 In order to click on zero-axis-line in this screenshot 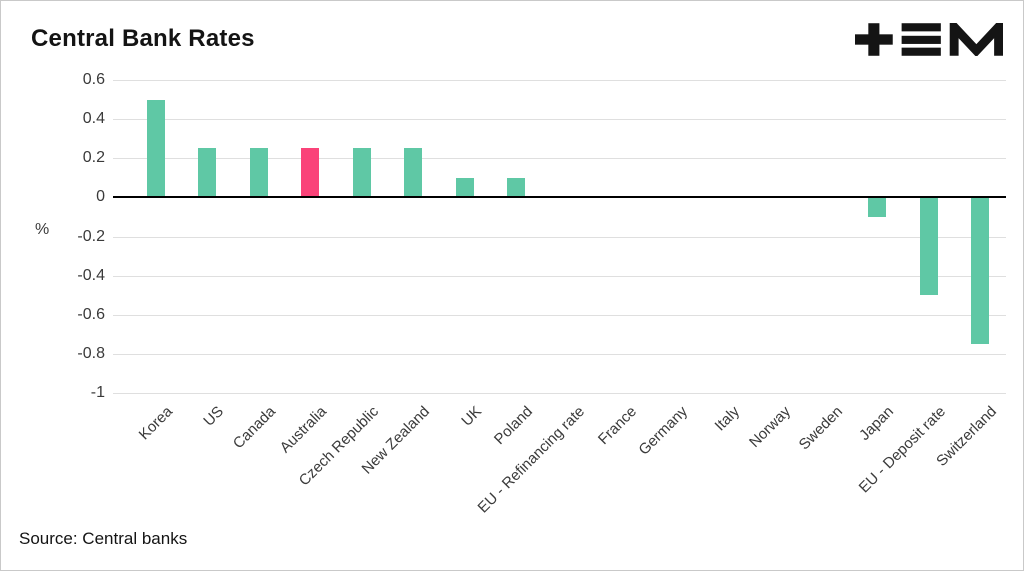, I will do `click(559, 197)`.